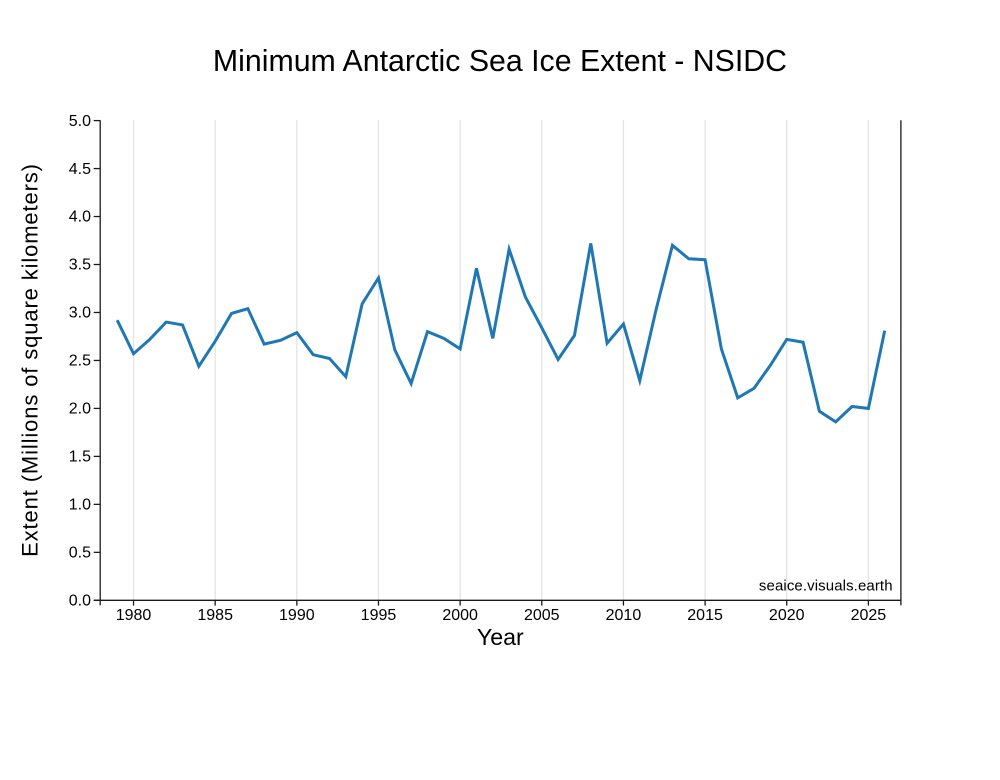 This screenshot has width=1000, height=780. What do you see at coordinates (80, 313) in the screenshot?
I see `svg-text: 3.0` at bounding box center [80, 313].